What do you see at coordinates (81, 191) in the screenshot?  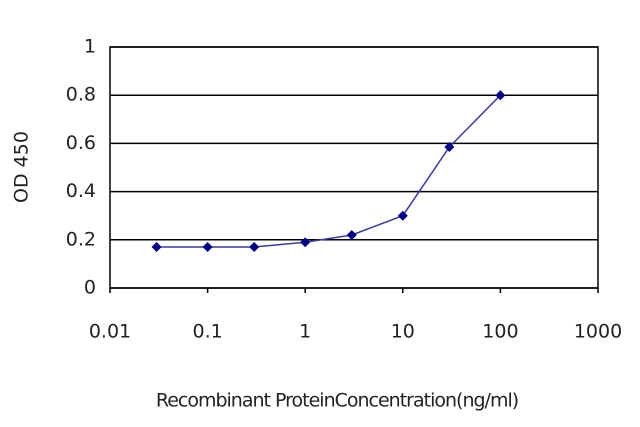 I see `y-tick-label: 0.4` at bounding box center [81, 191].